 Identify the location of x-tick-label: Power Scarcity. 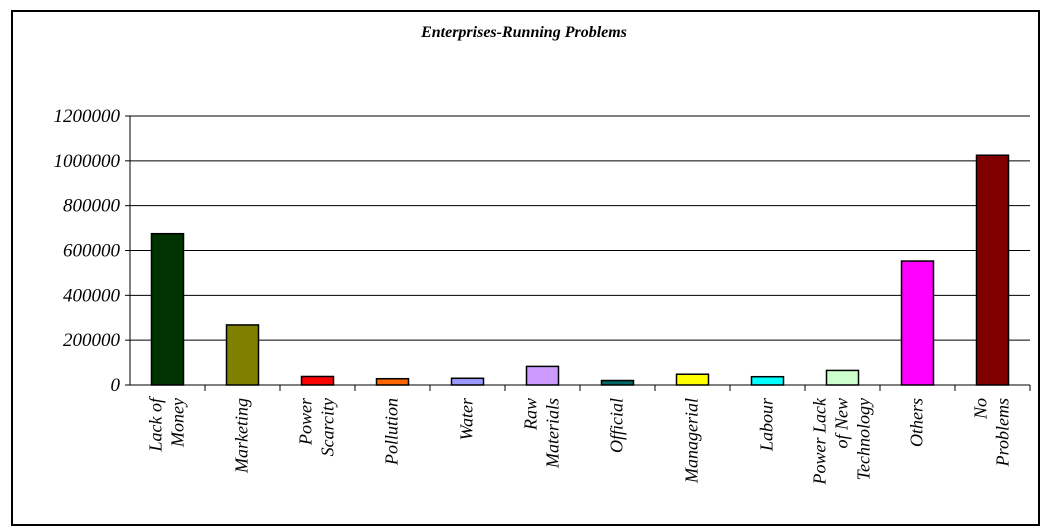
(317, 426).